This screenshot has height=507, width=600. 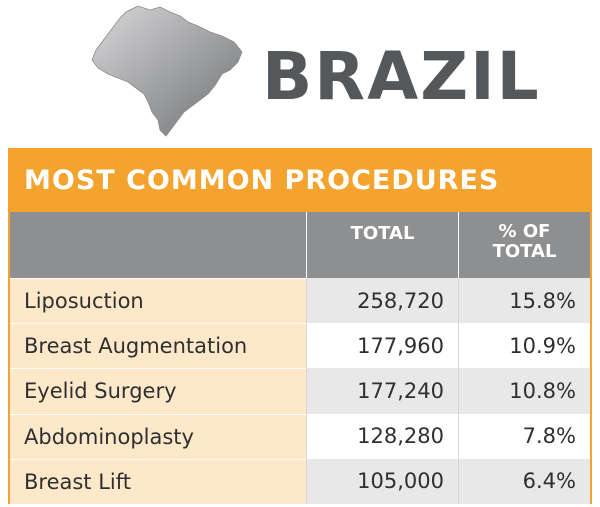 I want to click on country-title: BRAZIL, so click(x=401, y=76).